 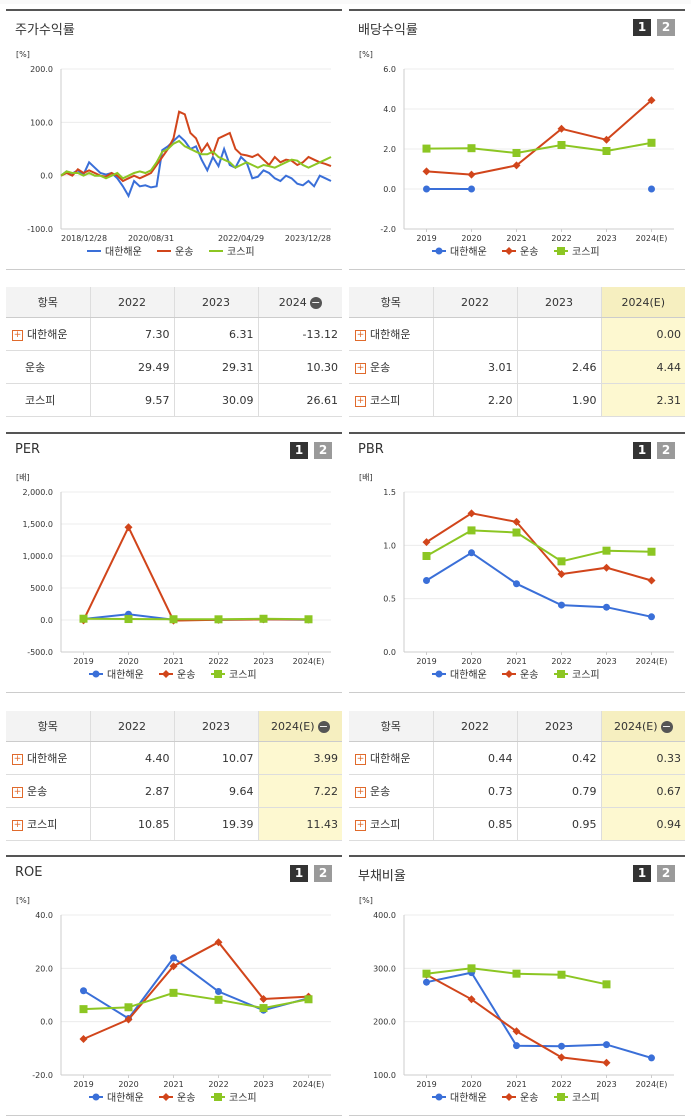 I want to click on table-cell: 0.42, so click(x=559, y=758).